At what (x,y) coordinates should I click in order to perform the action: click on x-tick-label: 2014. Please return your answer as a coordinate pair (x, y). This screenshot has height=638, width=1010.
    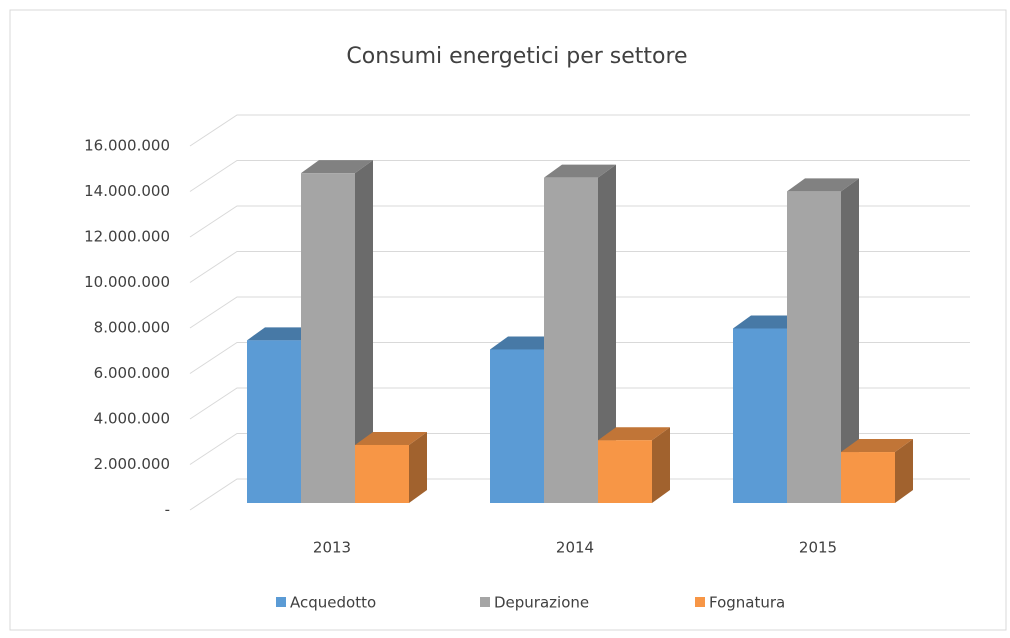
    Looking at the image, I should click on (575, 548).